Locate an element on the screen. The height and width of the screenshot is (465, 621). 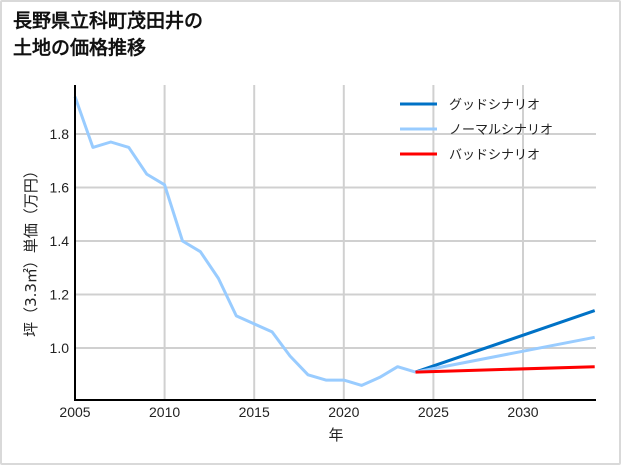
y-tick-label: 1.2 is located at coordinates (60, 295).